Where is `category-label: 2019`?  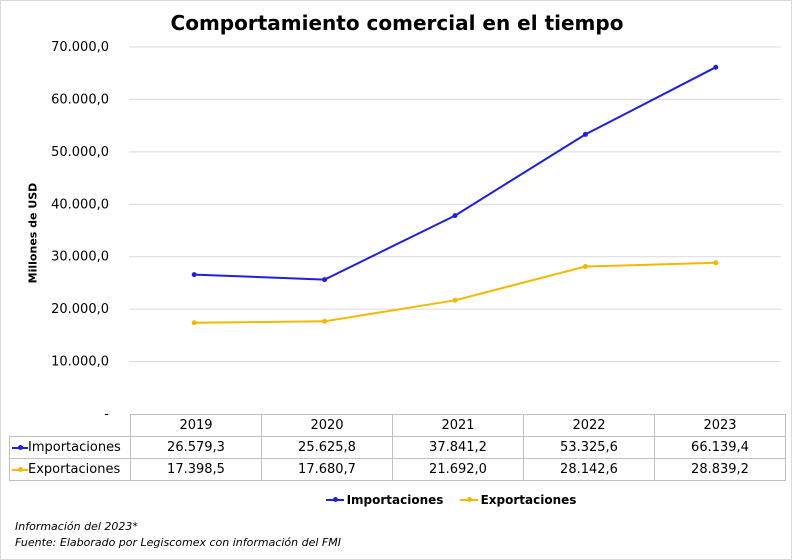
category-label: 2019 is located at coordinates (196, 425).